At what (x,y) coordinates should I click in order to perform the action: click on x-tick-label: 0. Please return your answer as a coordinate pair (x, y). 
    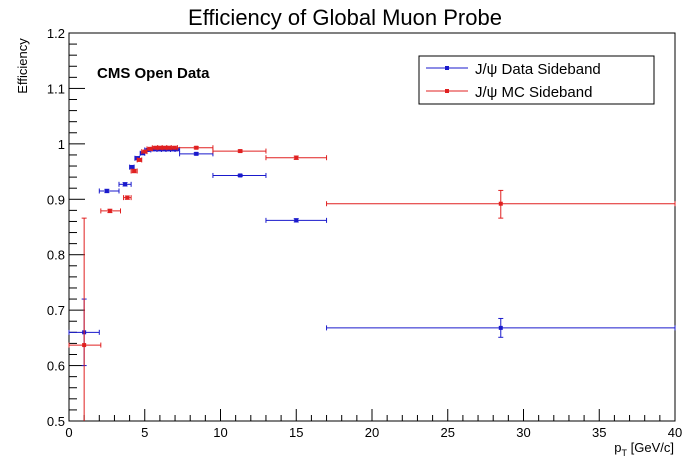
    Looking at the image, I should click on (68, 432).